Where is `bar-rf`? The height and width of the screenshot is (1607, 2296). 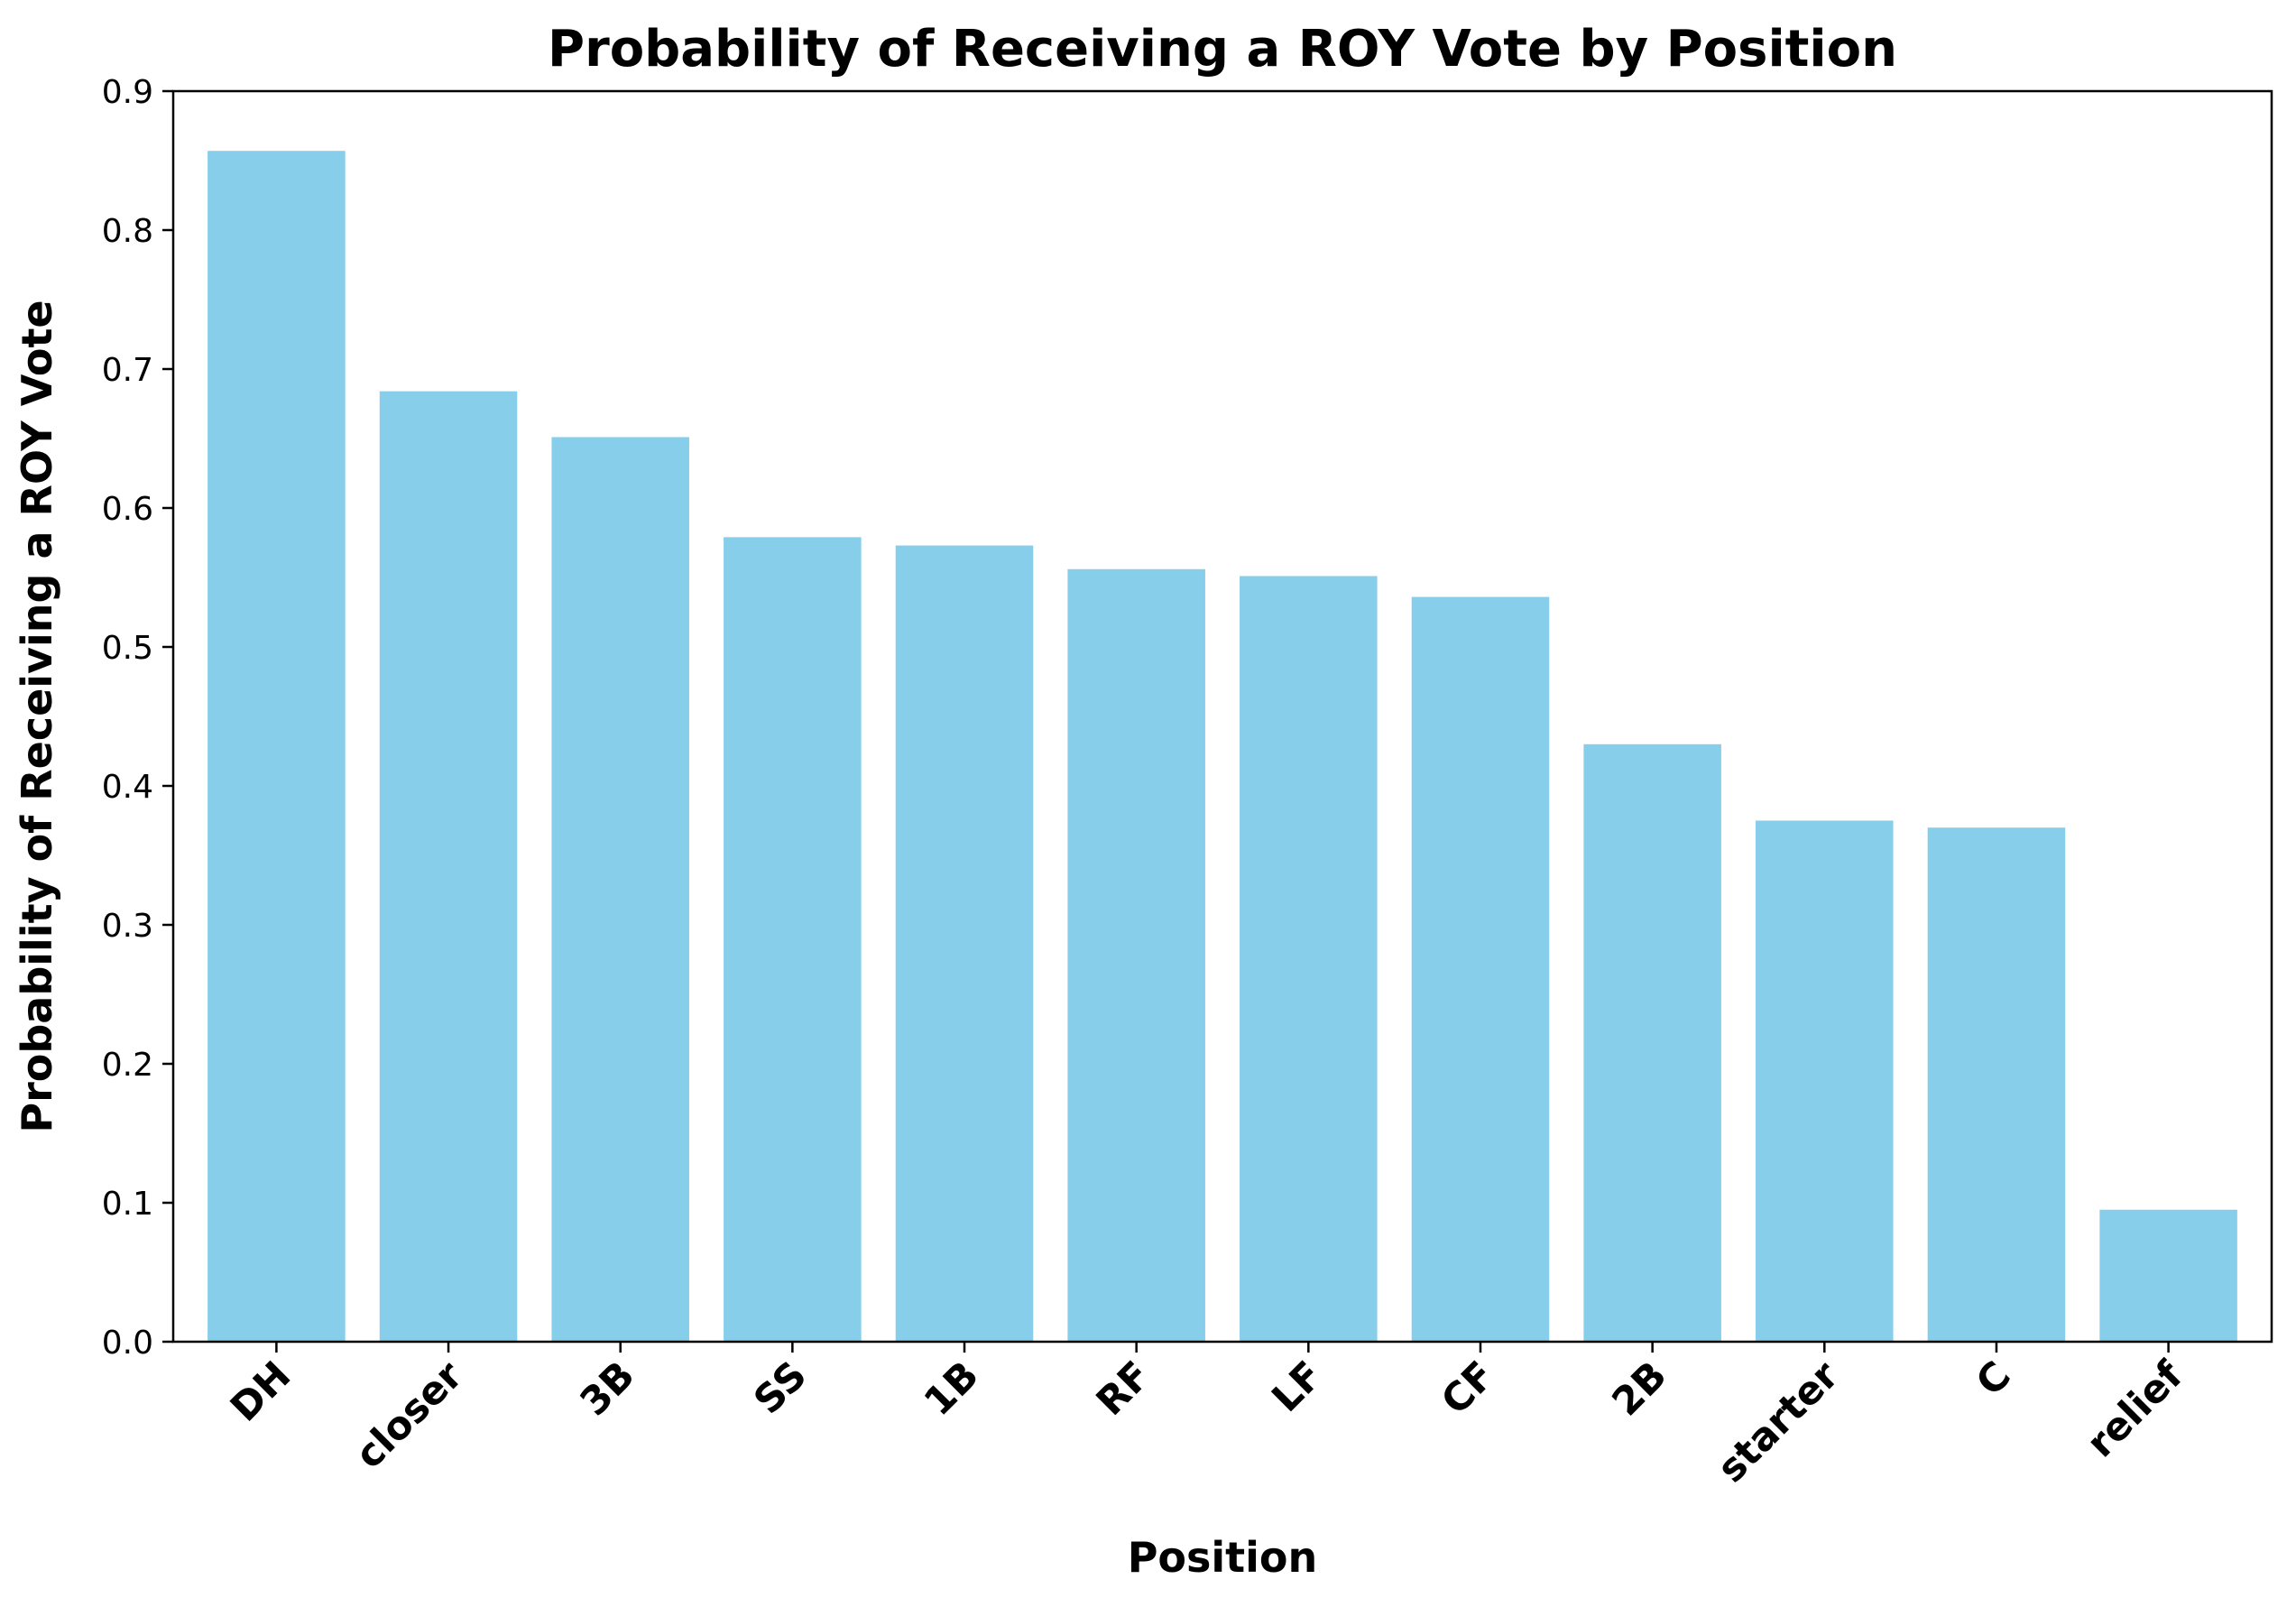 bar-rf is located at coordinates (1136, 955).